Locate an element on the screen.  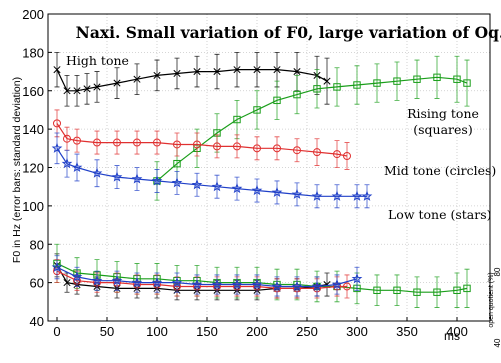
y2-tick-80: 80 is located at coordinates (497, 271).